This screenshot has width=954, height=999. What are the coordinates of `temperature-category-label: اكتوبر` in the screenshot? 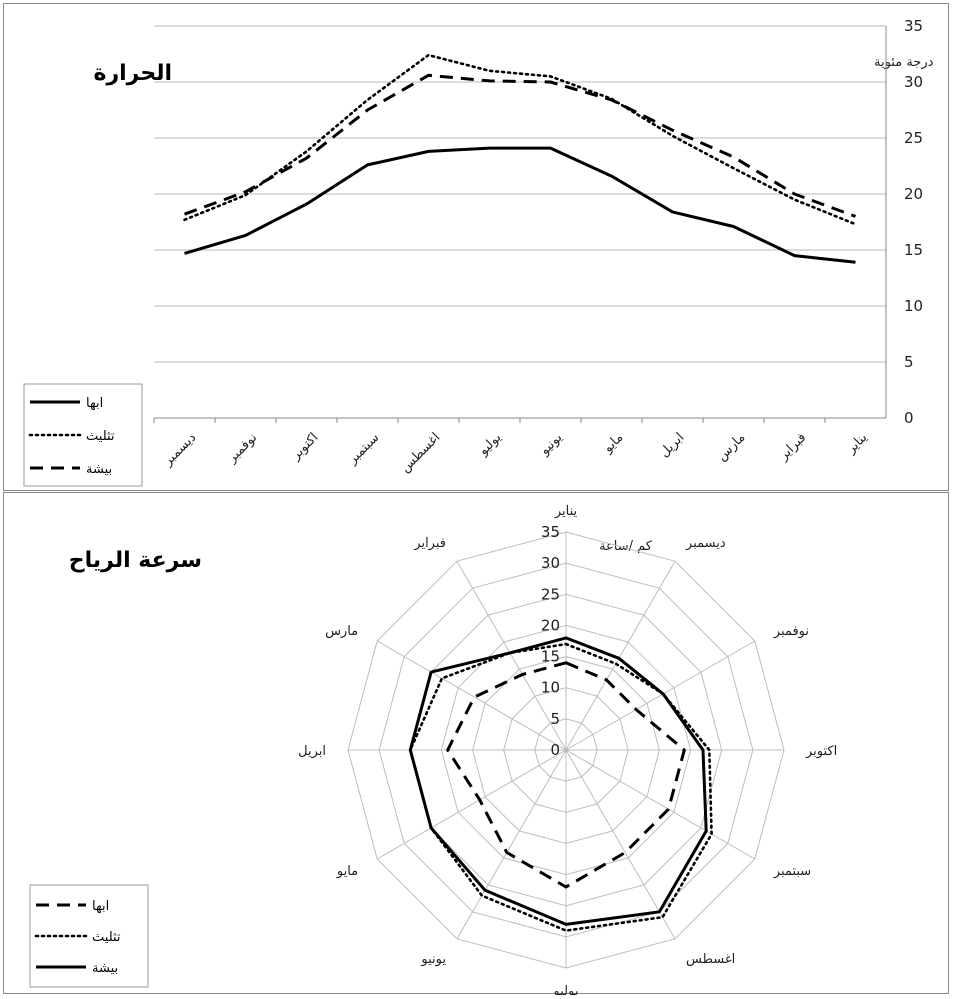 It's located at (304, 446).